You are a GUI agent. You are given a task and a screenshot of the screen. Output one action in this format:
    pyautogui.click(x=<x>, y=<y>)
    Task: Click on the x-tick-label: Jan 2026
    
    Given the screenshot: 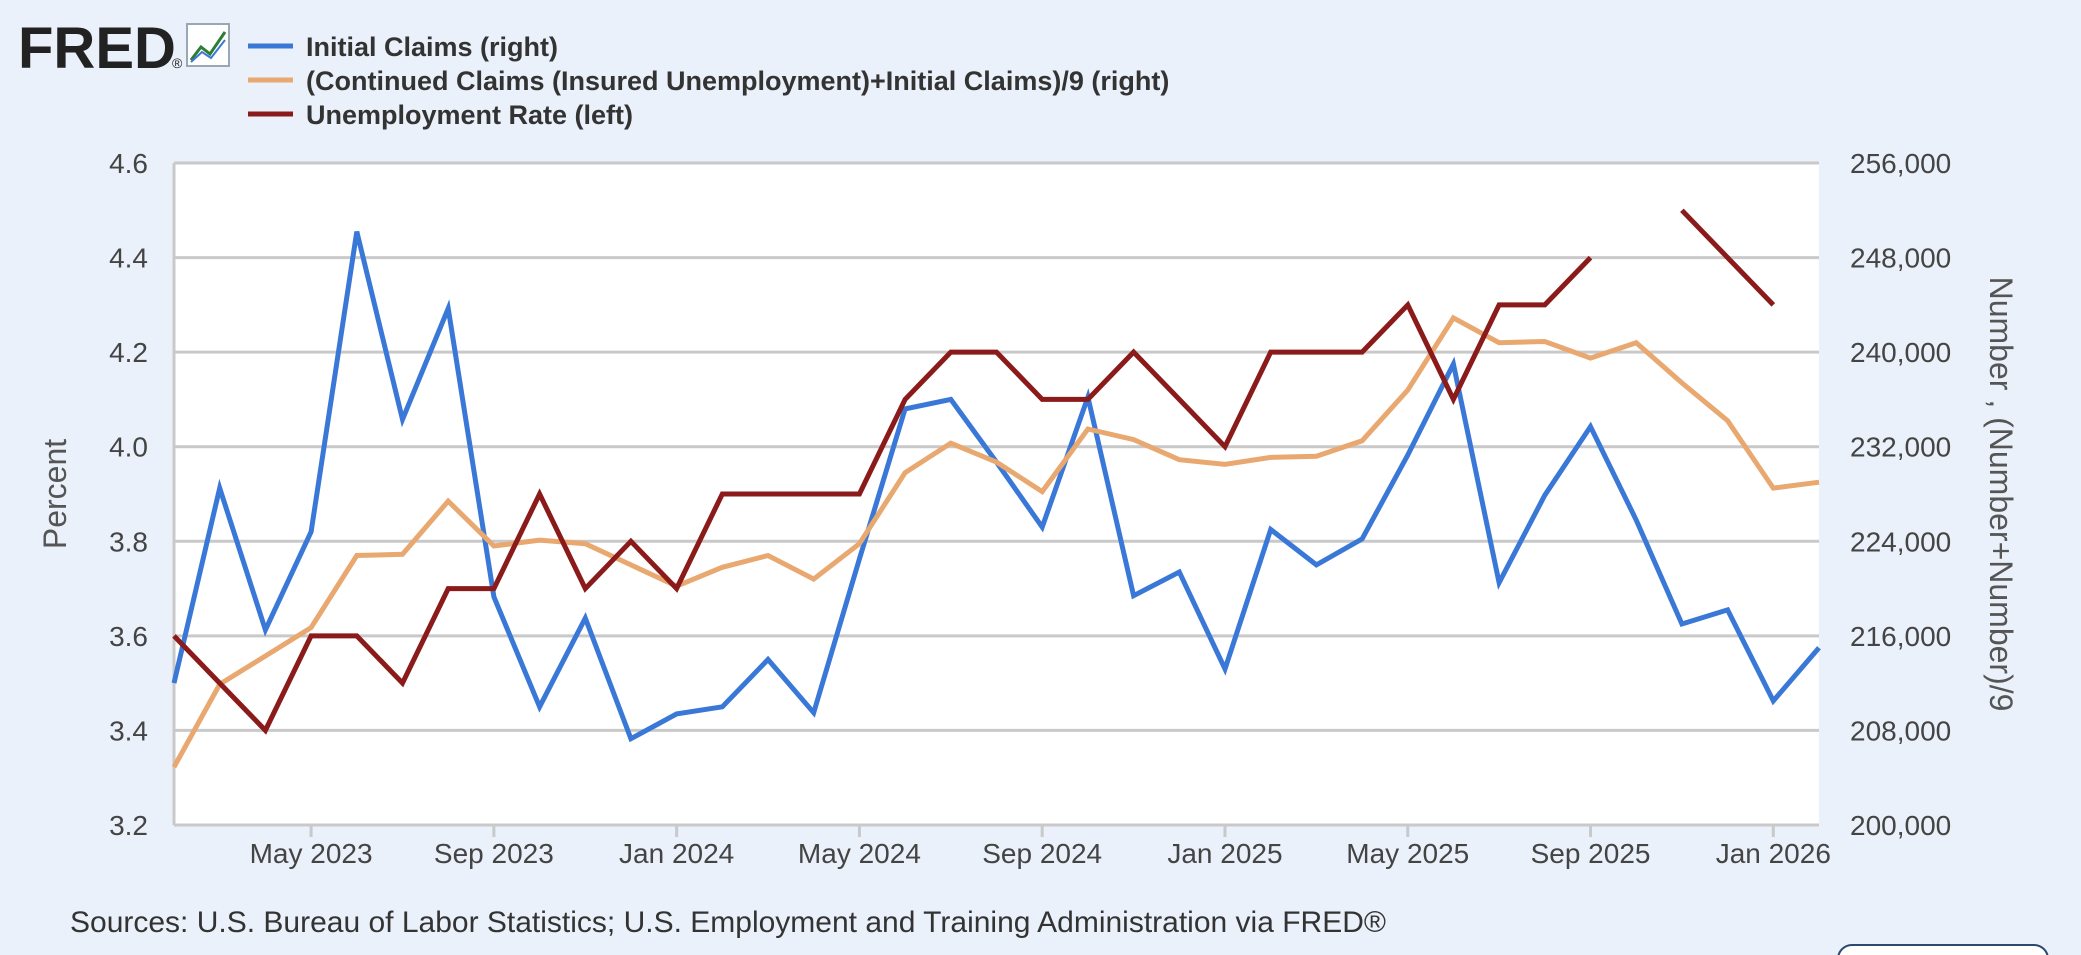 What is the action you would take?
    pyautogui.click(x=1773, y=853)
    